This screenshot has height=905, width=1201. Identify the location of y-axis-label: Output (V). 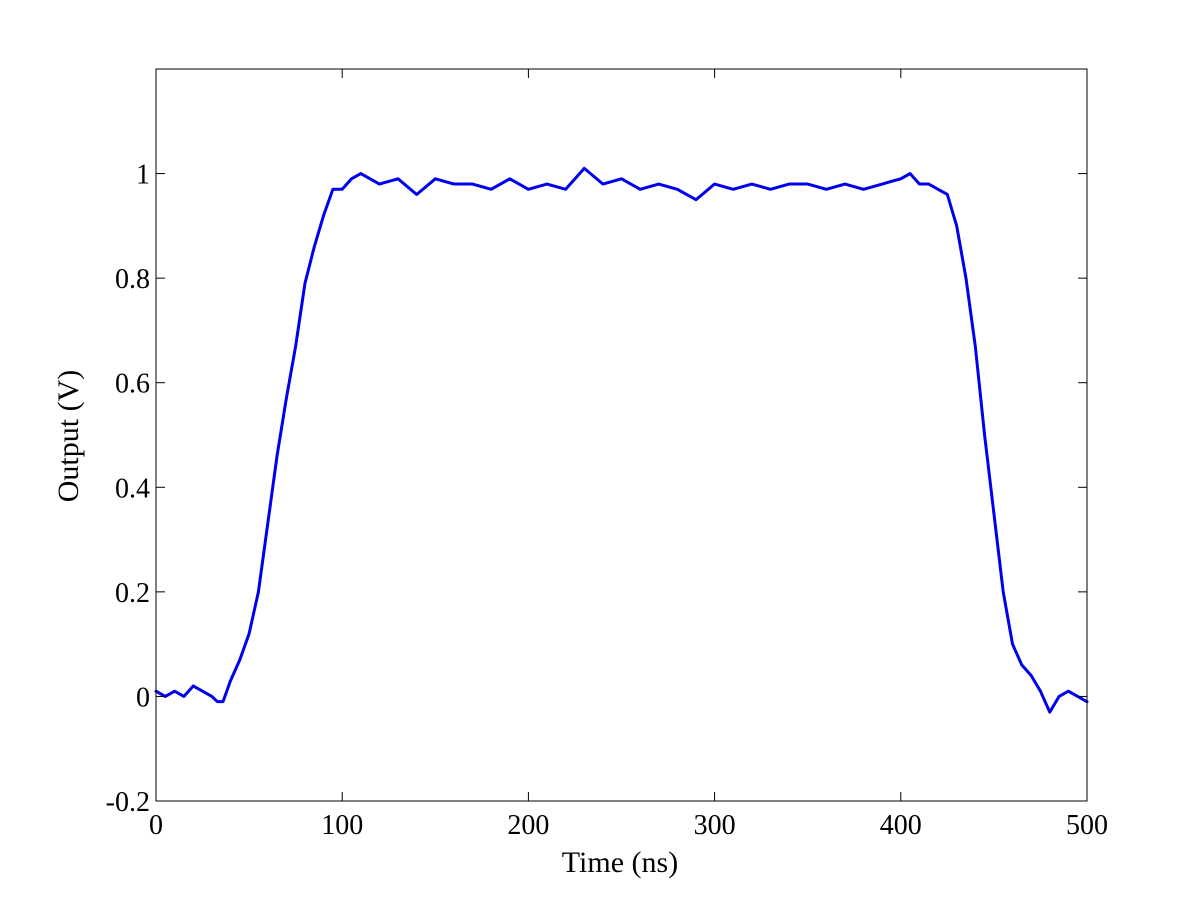
(68, 436).